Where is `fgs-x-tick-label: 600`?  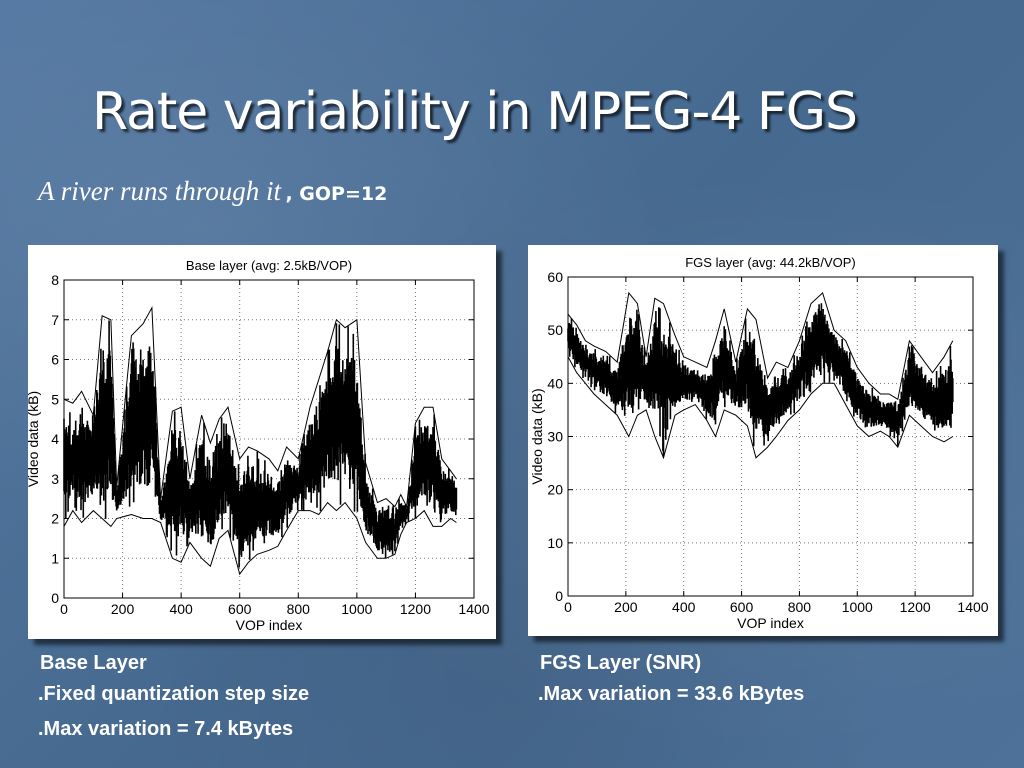
fgs-x-tick-label: 600 is located at coordinates (742, 607).